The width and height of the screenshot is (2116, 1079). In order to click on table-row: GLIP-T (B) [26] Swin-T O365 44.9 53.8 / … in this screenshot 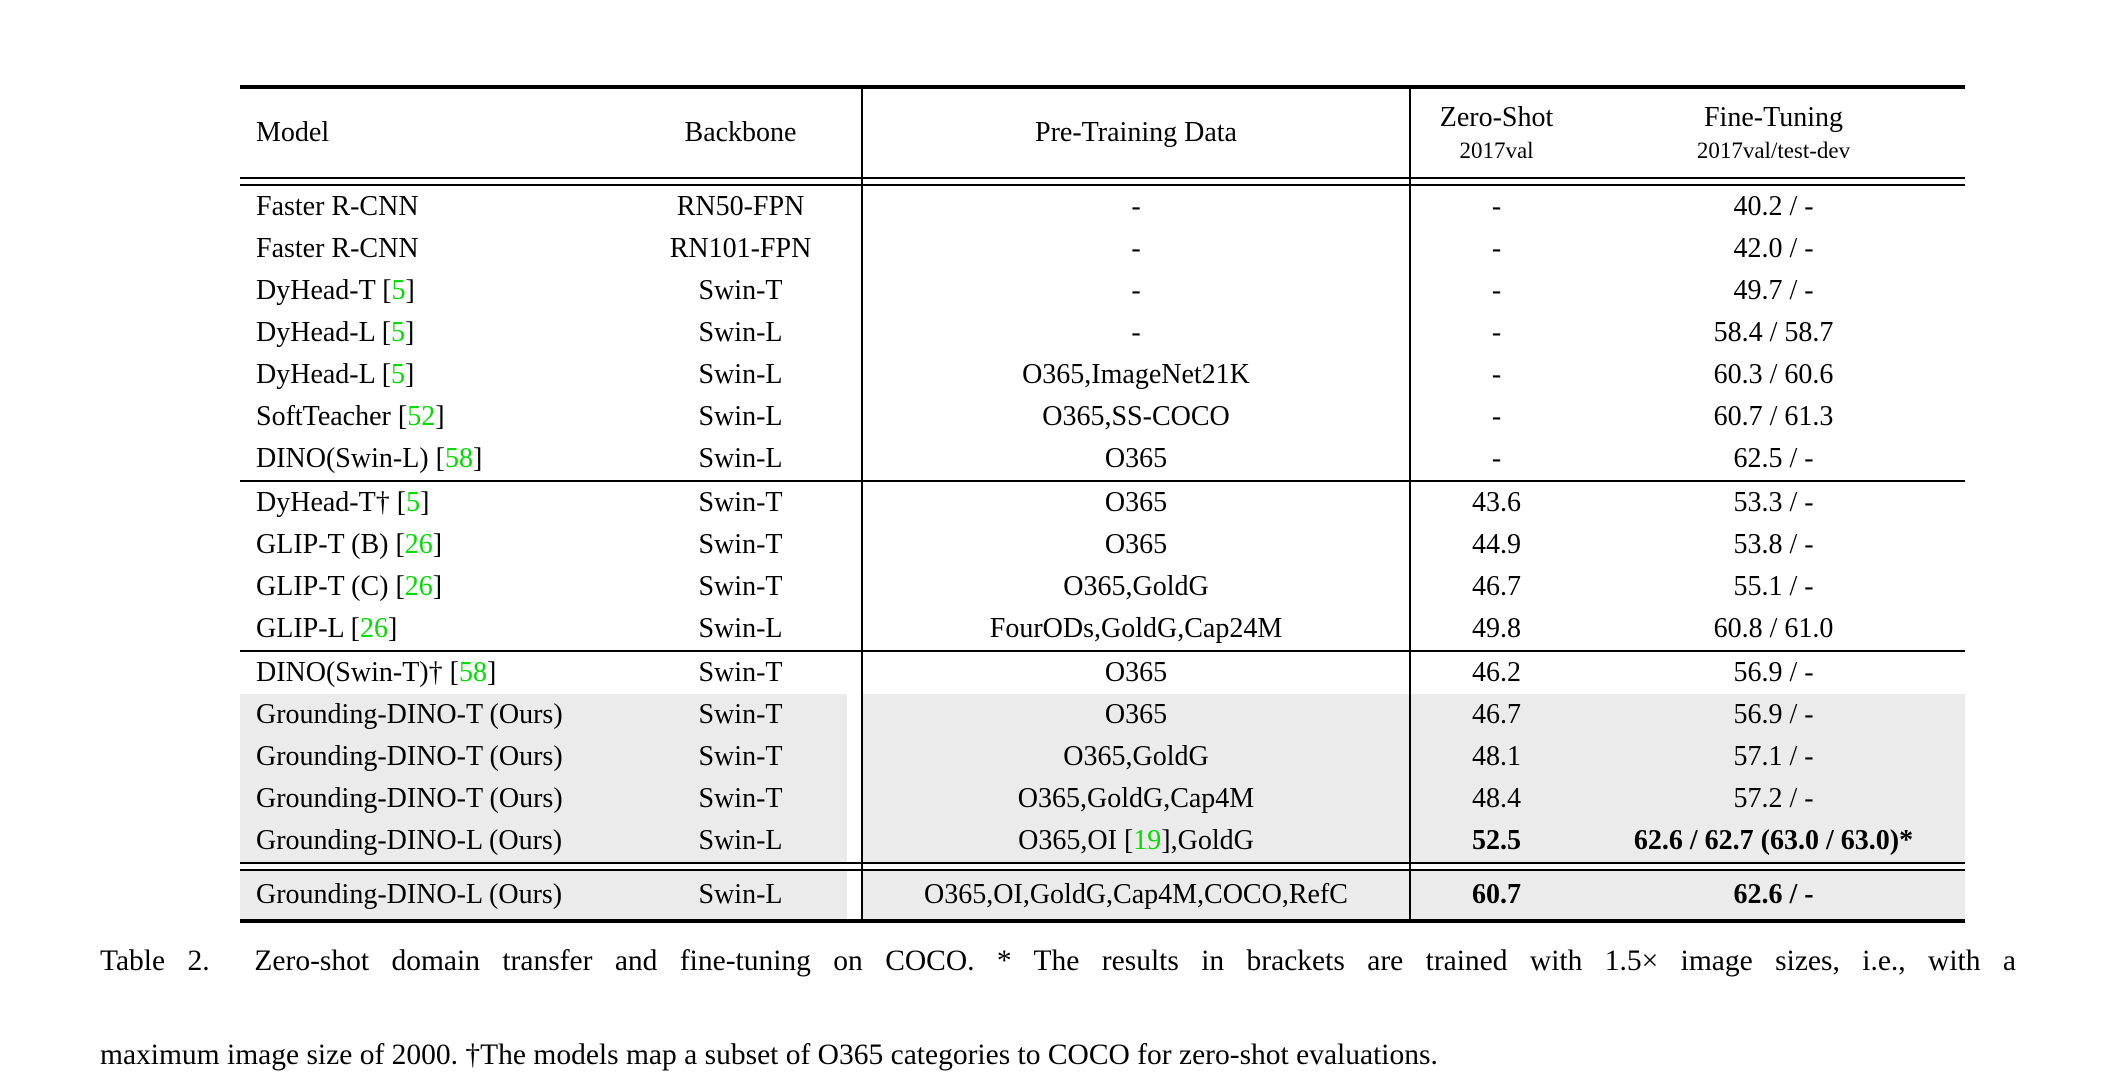, I will do `click(1102, 545)`.